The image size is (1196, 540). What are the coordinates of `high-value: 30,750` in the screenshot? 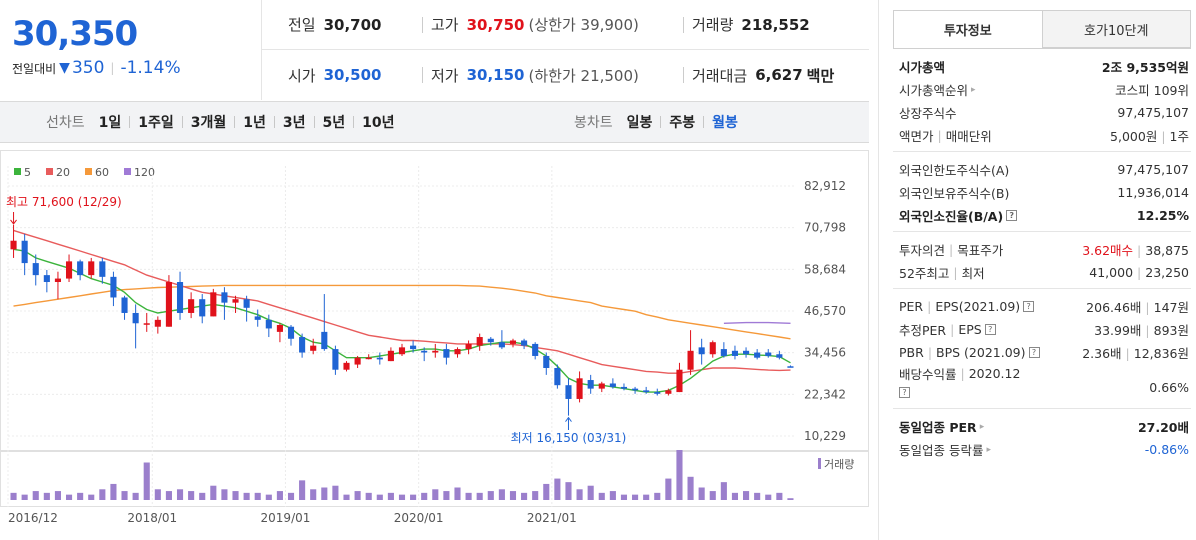 It's located at (495, 24).